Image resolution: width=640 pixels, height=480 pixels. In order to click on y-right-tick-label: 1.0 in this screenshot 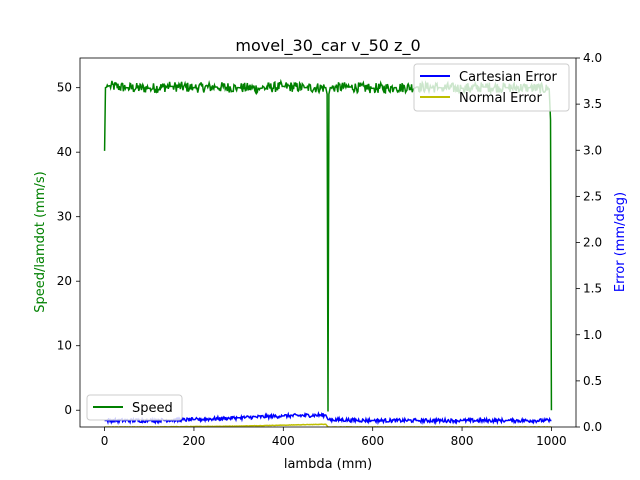, I will do `click(592, 335)`.